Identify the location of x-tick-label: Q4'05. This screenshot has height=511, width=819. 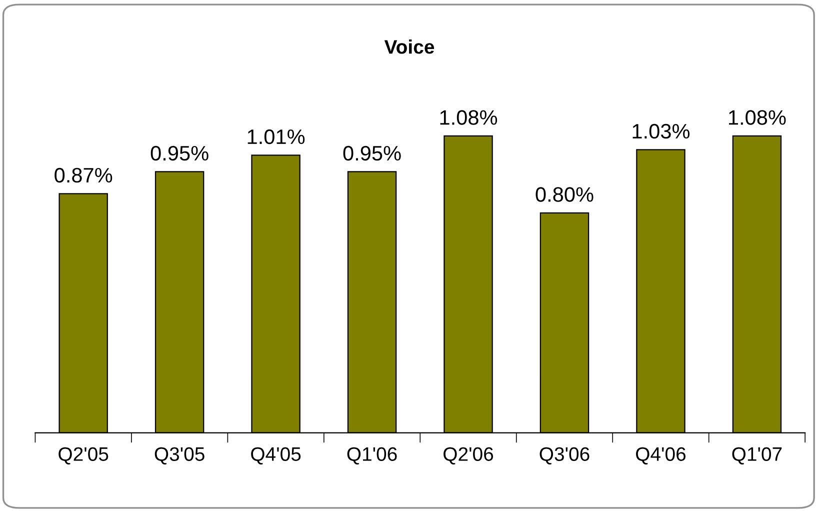
(276, 455).